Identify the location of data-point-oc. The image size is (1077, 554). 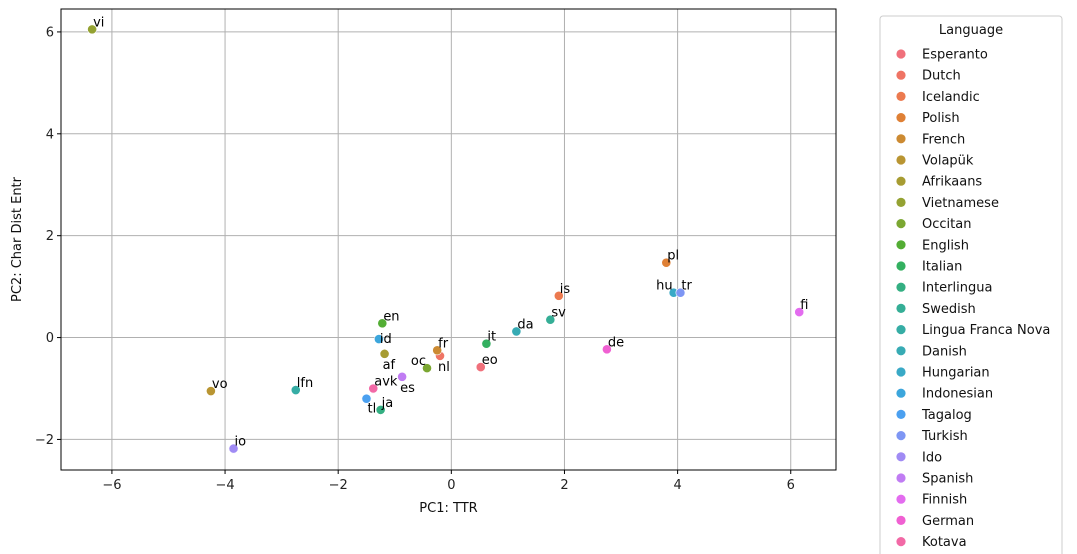
(427, 368).